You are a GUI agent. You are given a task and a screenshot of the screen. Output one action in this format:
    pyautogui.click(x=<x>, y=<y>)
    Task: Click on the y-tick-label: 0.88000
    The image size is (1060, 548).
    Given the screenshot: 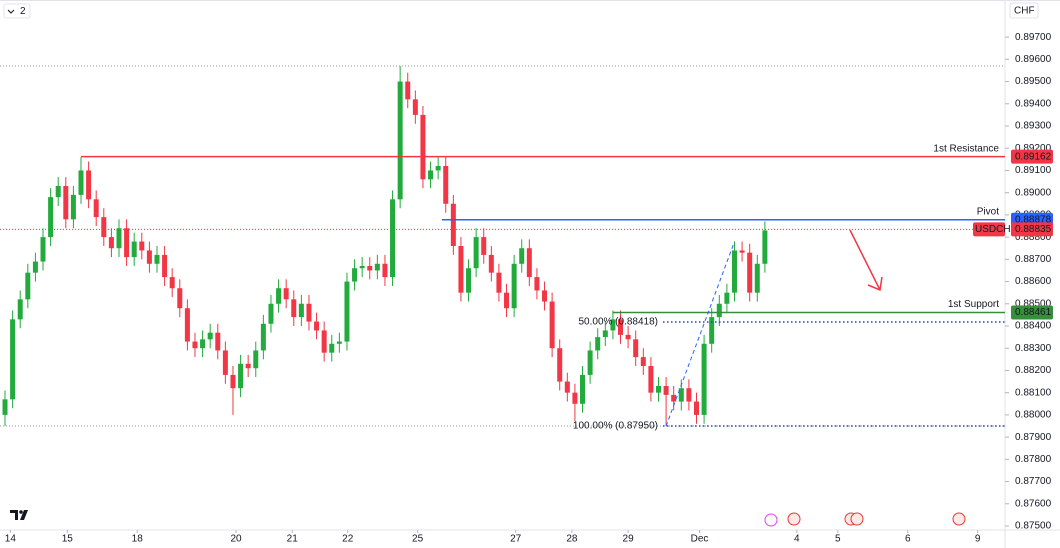 What is the action you would take?
    pyautogui.click(x=1033, y=415)
    